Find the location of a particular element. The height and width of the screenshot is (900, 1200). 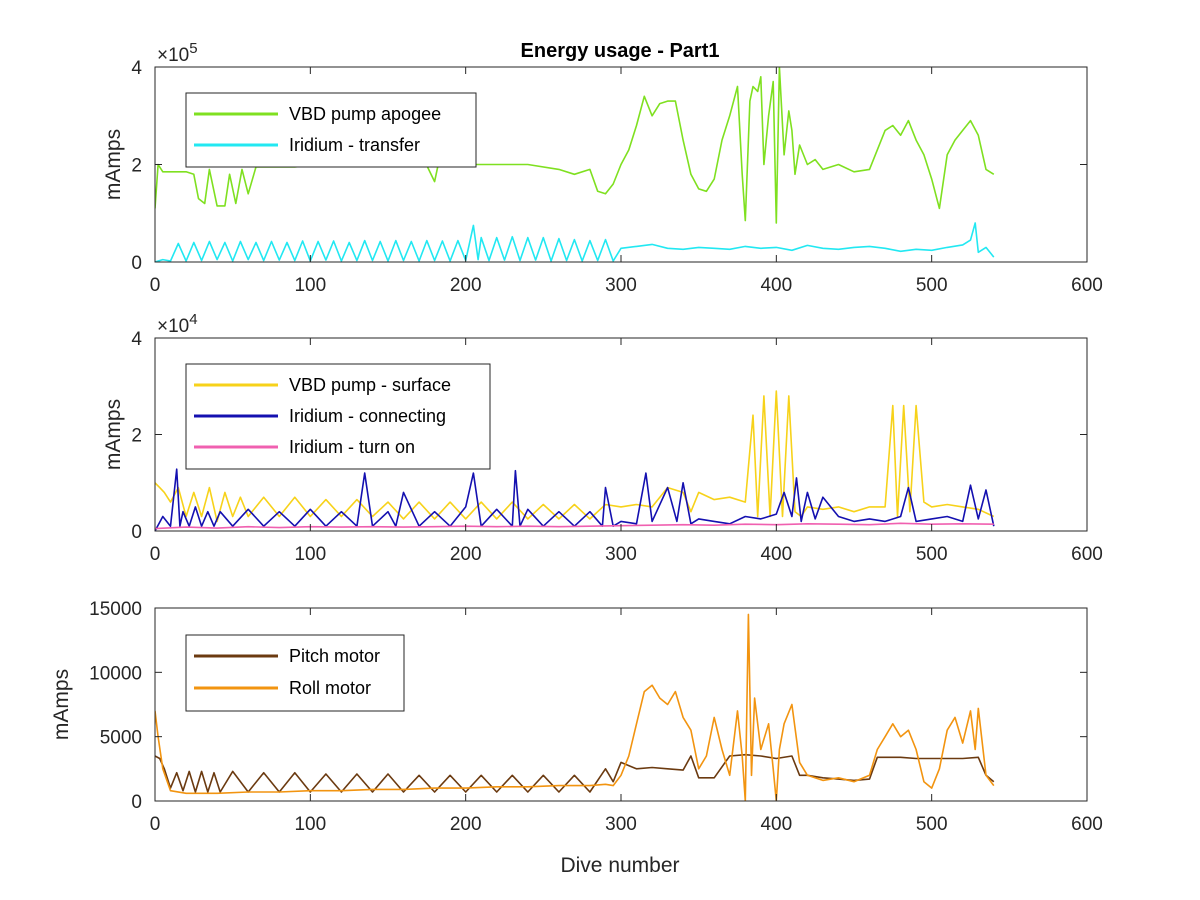

y-exponent-label: ×10⁴ is located at coordinates (177, 324).